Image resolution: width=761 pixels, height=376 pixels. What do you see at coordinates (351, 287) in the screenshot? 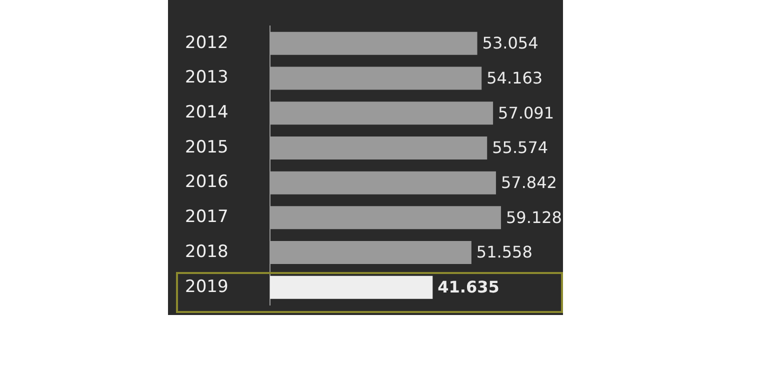
I see `bar` at bounding box center [351, 287].